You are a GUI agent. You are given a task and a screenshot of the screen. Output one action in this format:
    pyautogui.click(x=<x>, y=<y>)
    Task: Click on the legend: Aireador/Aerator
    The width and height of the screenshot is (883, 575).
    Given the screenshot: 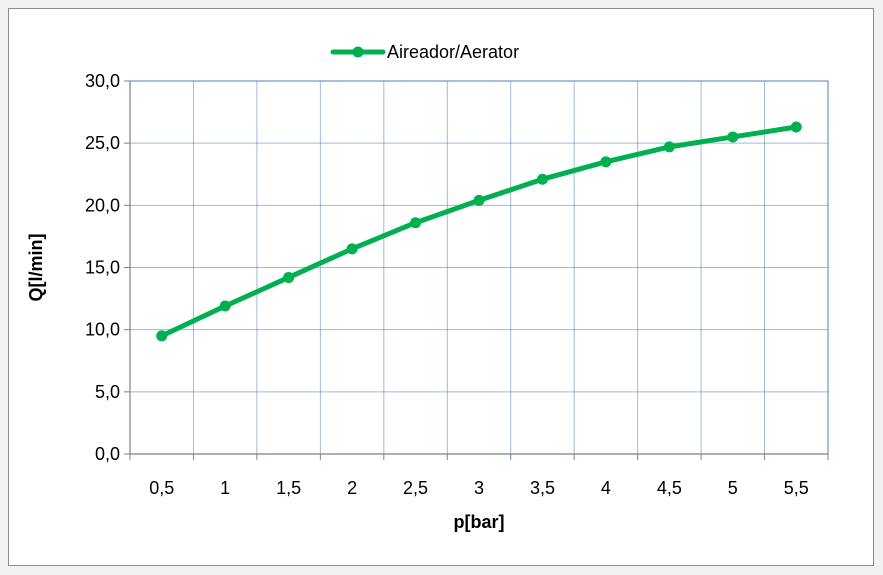 What is the action you would take?
    pyautogui.click(x=424, y=52)
    